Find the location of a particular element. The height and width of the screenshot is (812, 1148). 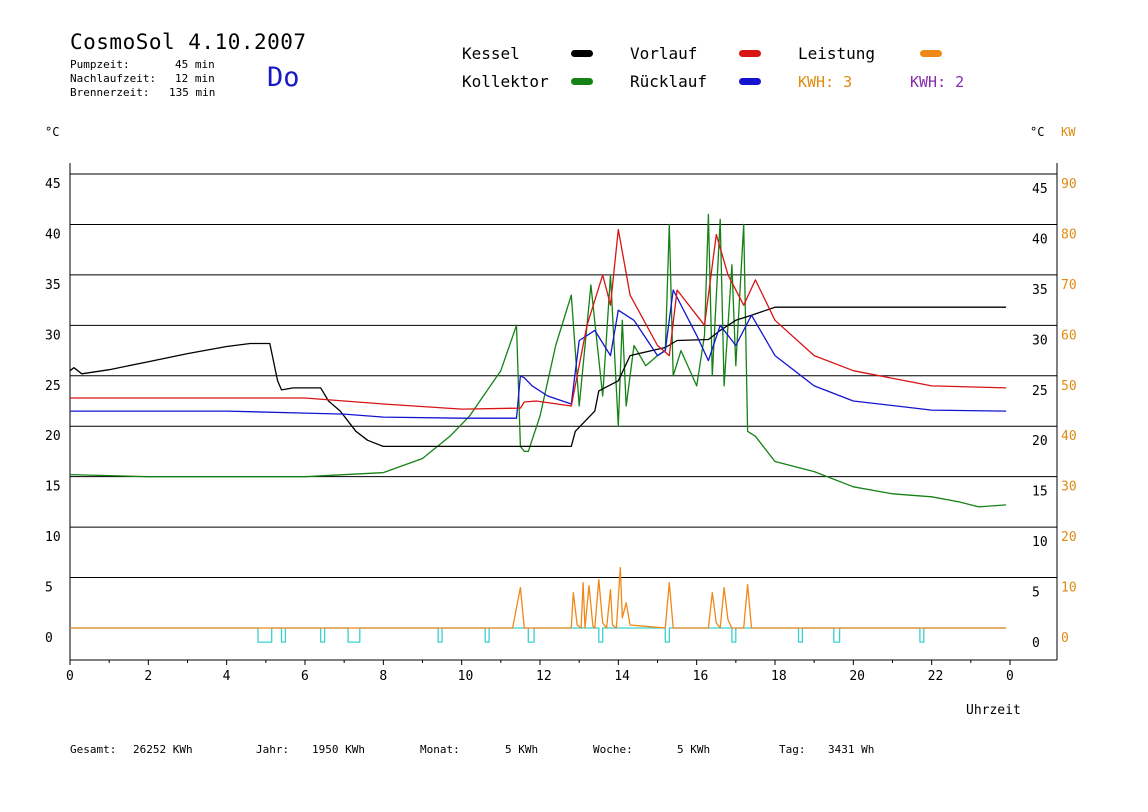

y2-tick-label: 25 is located at coordinates (1040, 391).